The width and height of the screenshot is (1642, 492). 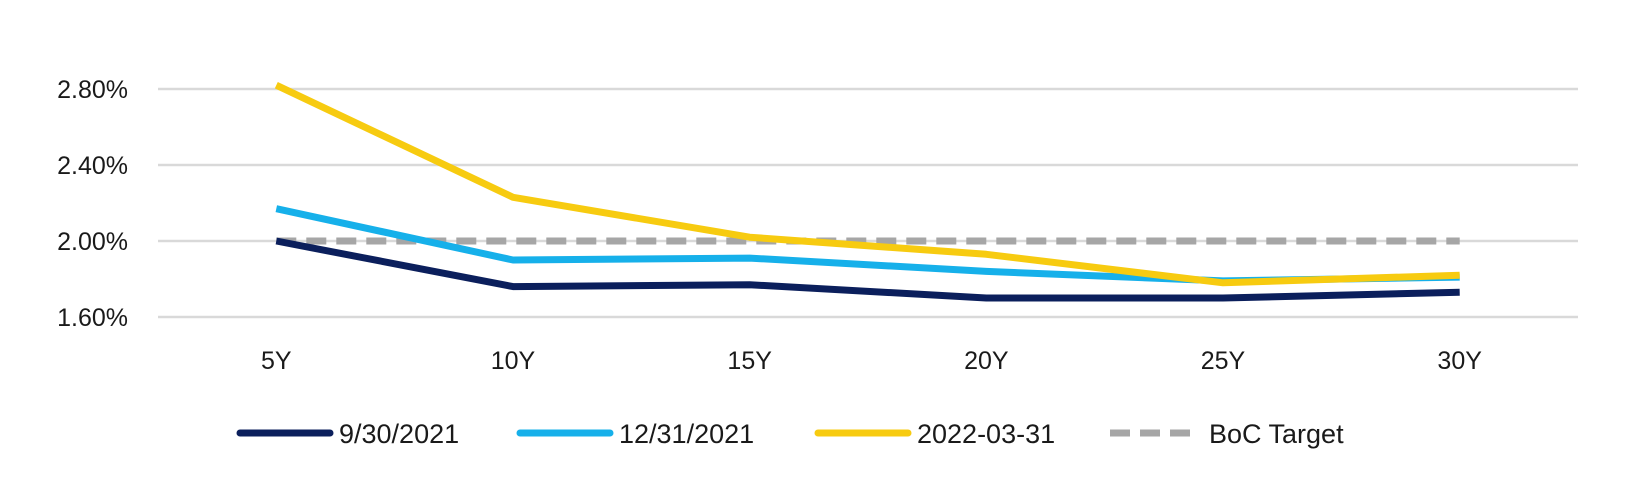 What do you see at coordinates (871, 361) in the screenshot?
I see `x-axis-tick-labels: 5Y 10Y 15Y 20Y 25Y 30Y` at bounding box center [871, 361].